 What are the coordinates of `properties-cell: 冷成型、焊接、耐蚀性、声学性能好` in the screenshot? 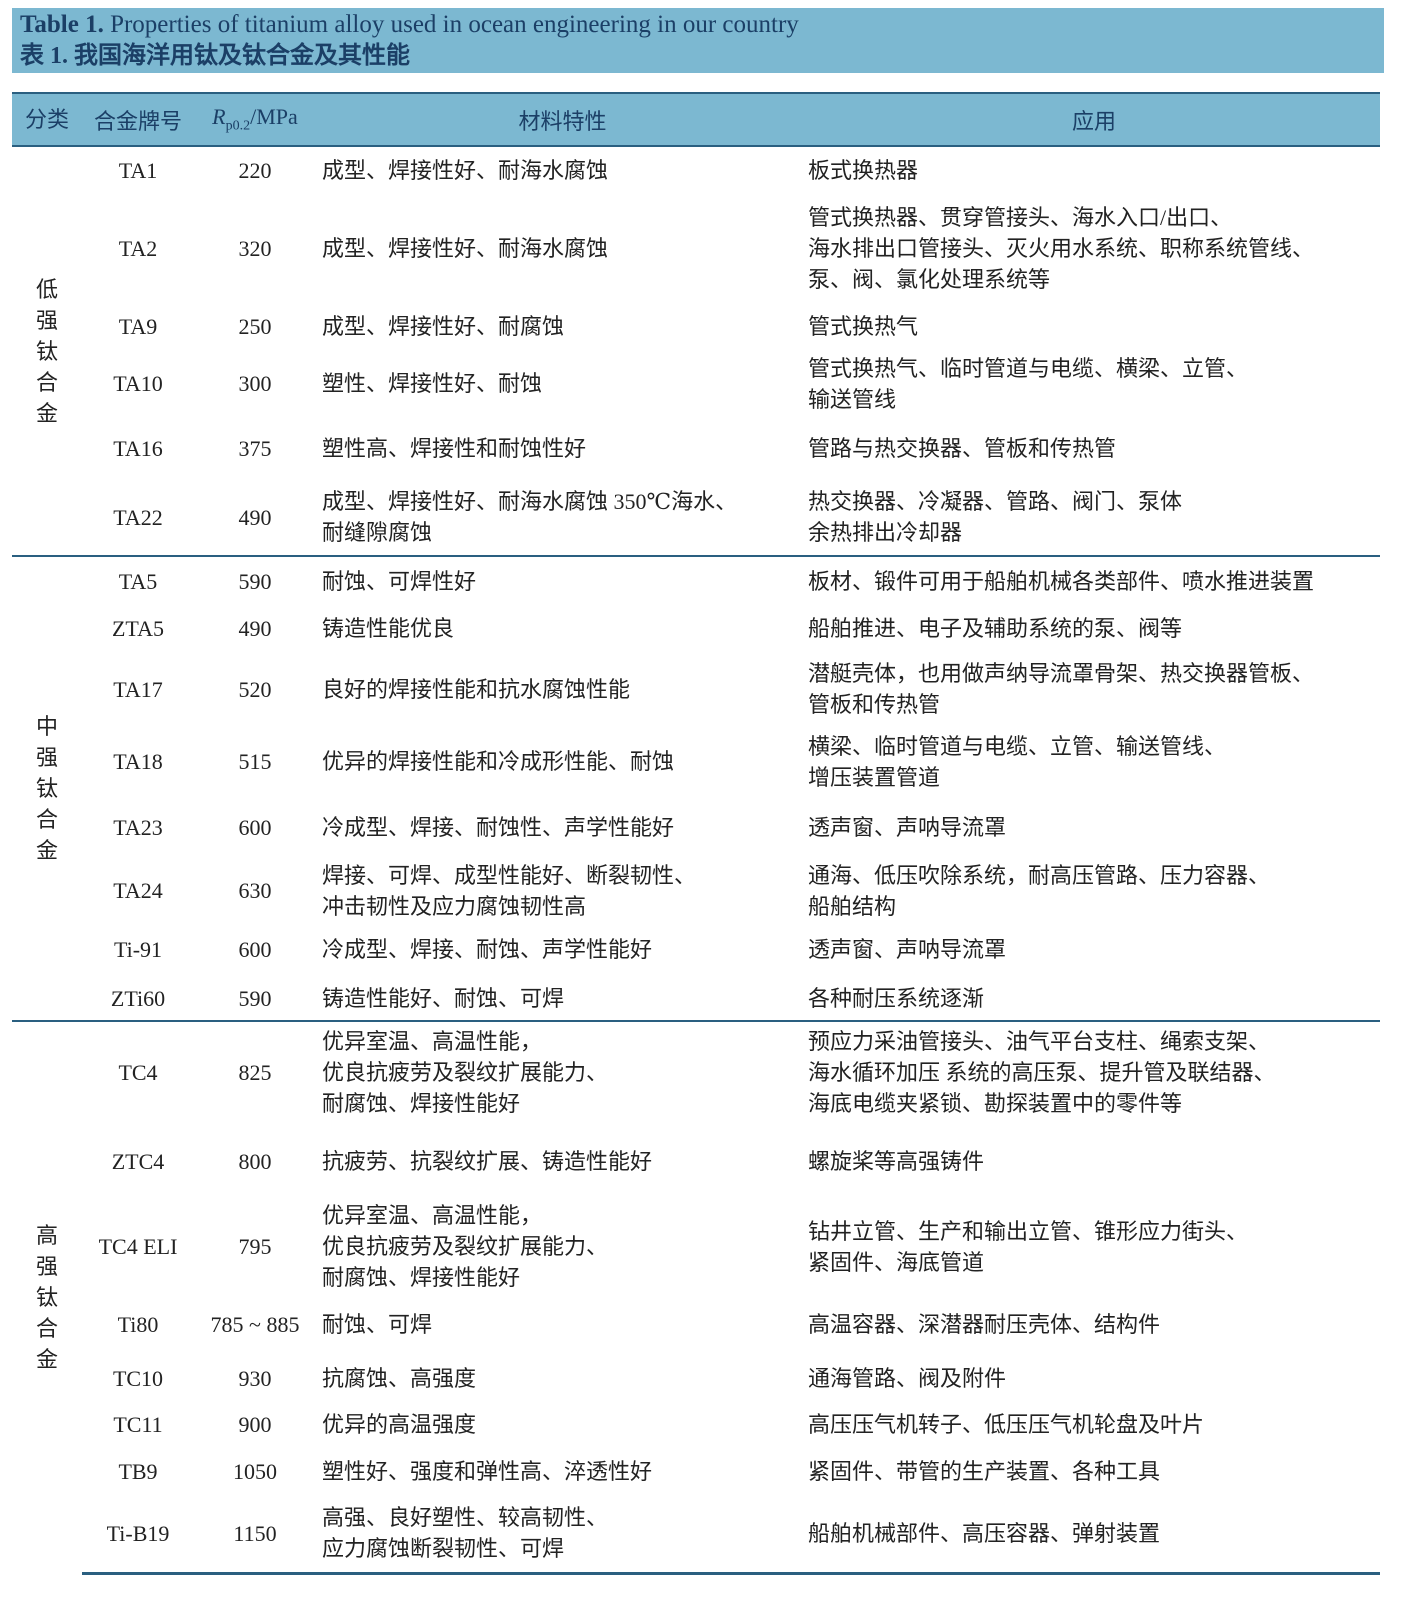 It's located at (498, 827).